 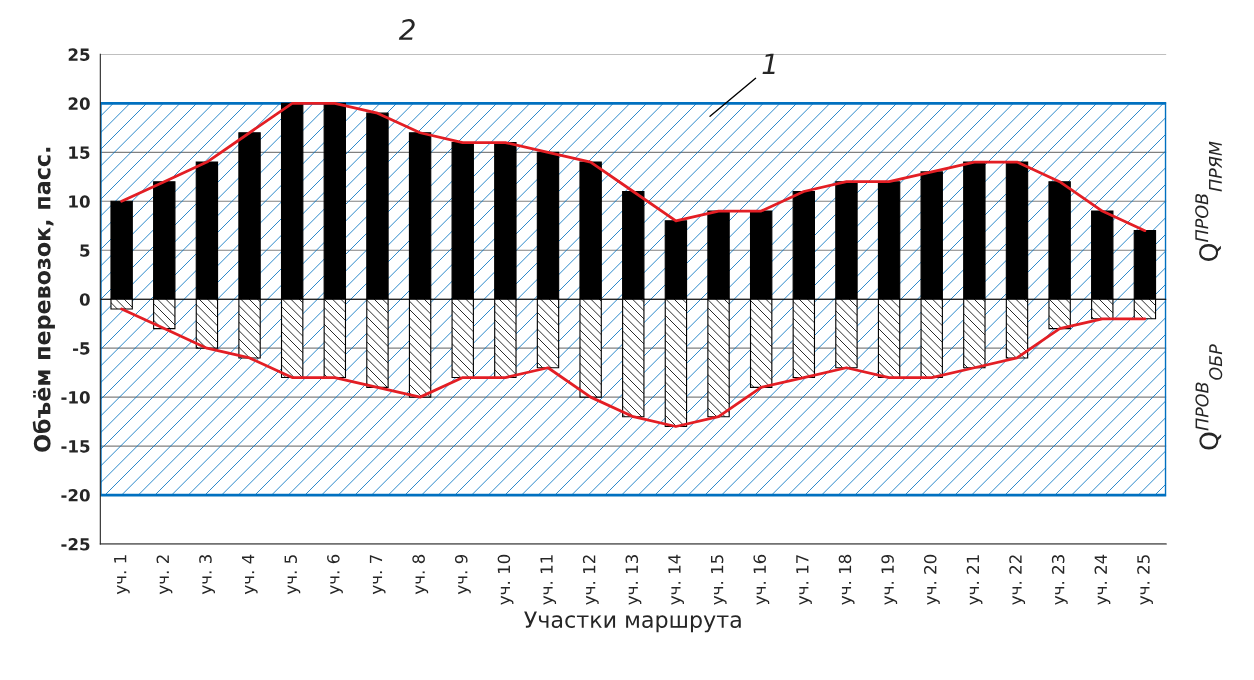 What do you see at coordinates (84, 299) in the screenshot?
I see `y-tick-label: 0` at bounding box center [84, 299].